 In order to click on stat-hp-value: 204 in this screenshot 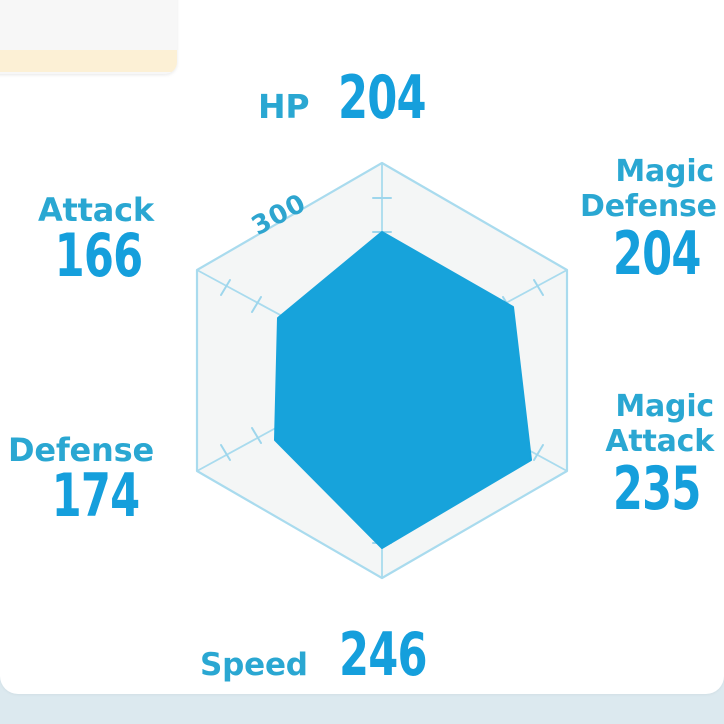, I will do `click(382, 98)`.